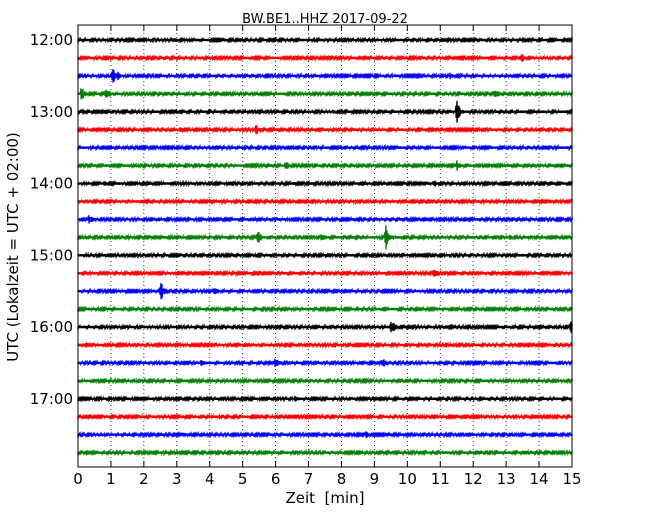  I want to click on x-tick-label: 6, so click(276, 479).